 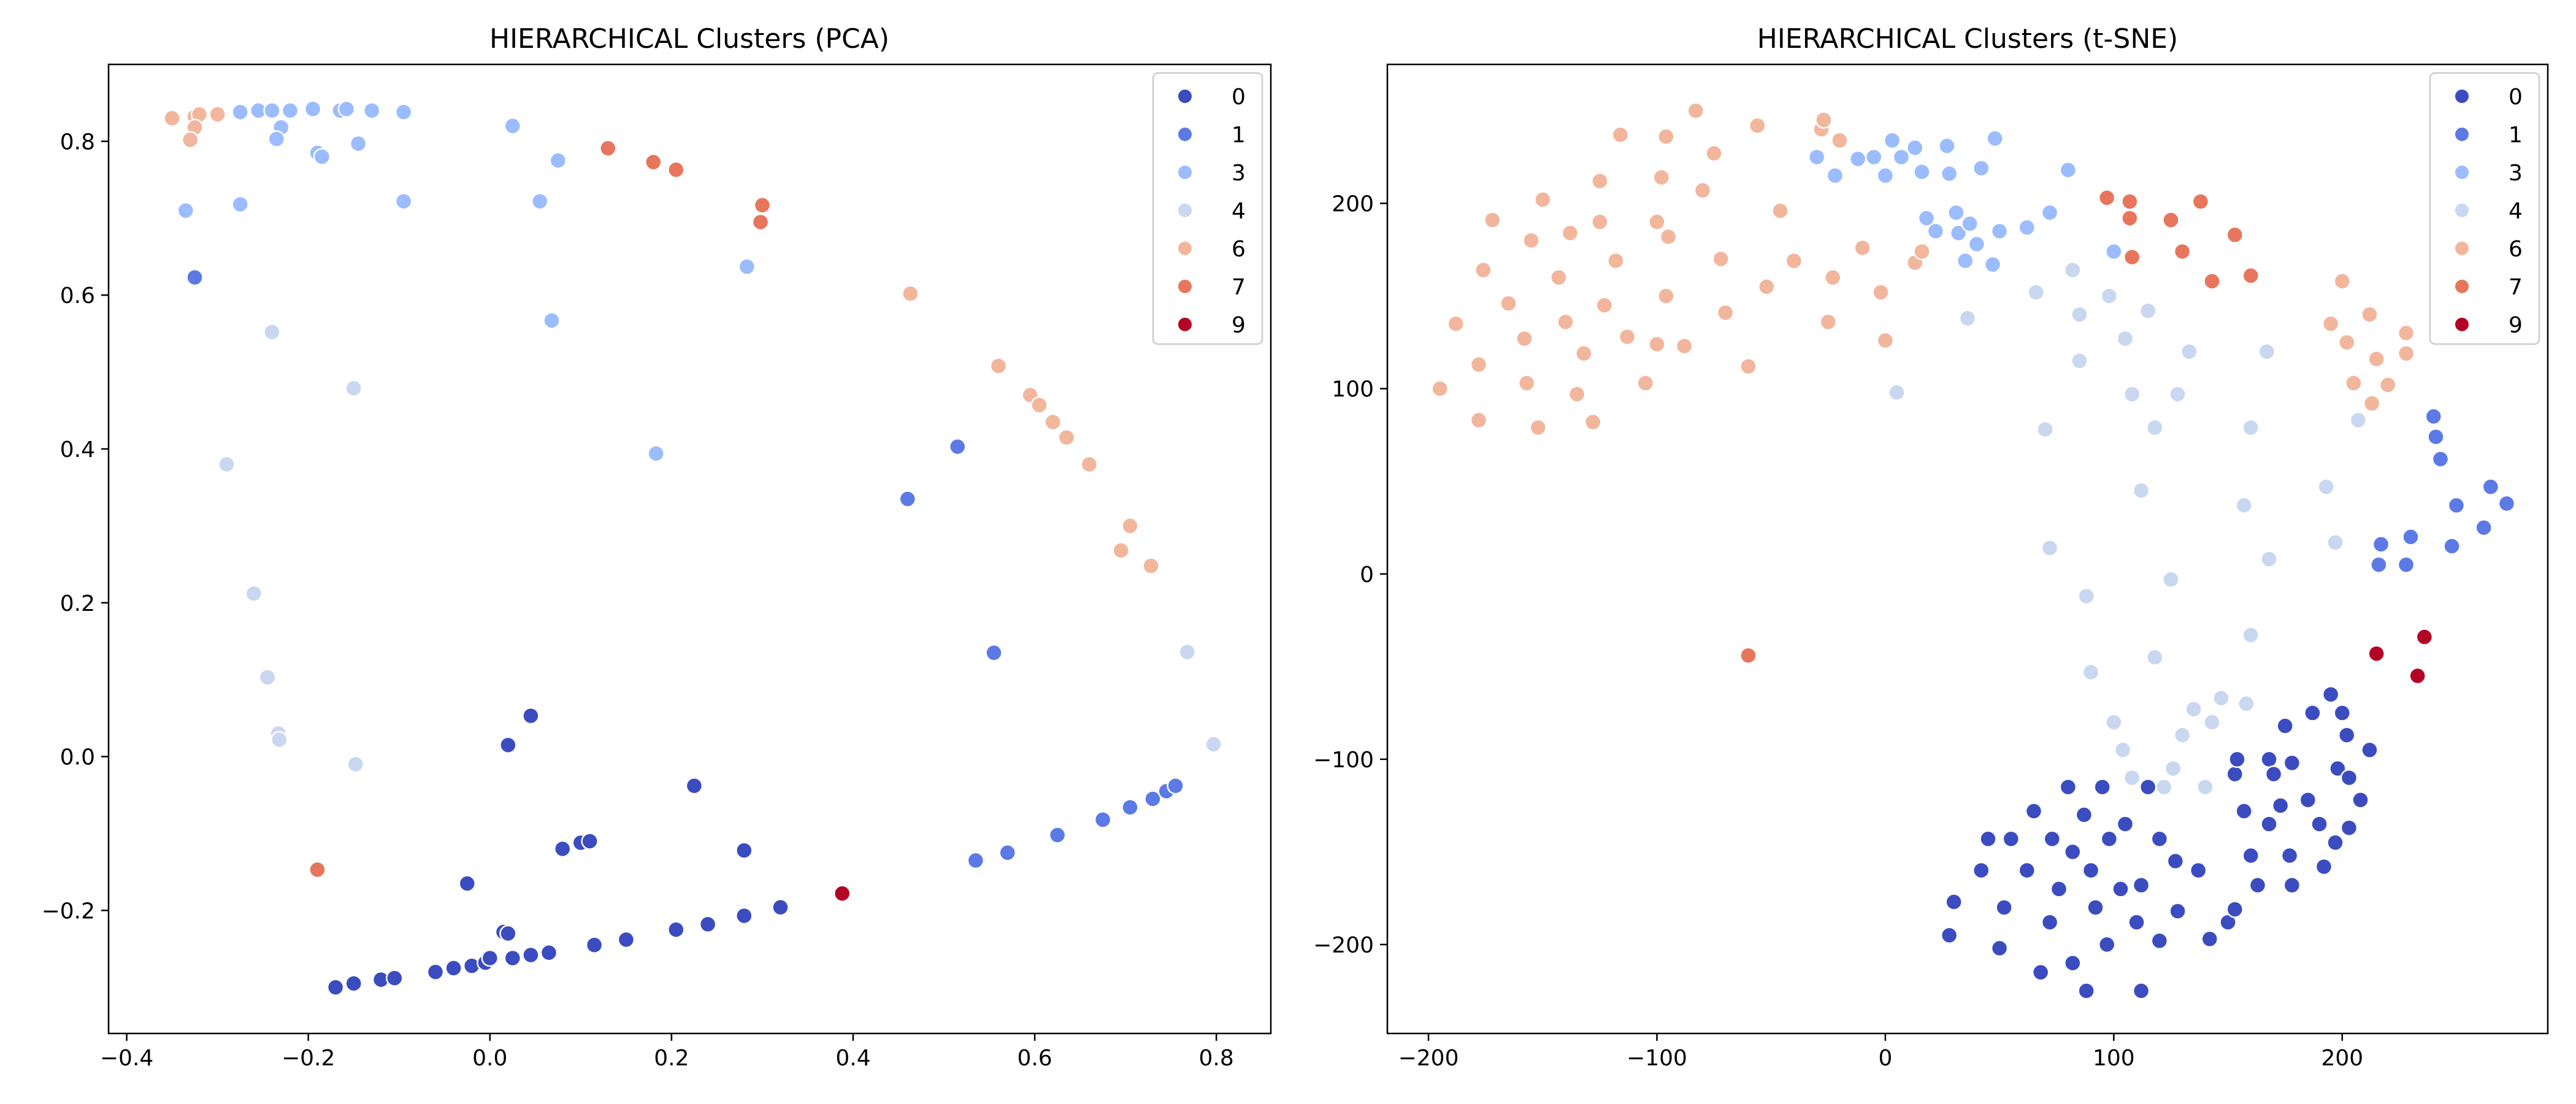 I want to click on x-axis: −0.4 −0.2 0.0 0.2 0.4 0.6 0.8, so click(x=667, y=1052).